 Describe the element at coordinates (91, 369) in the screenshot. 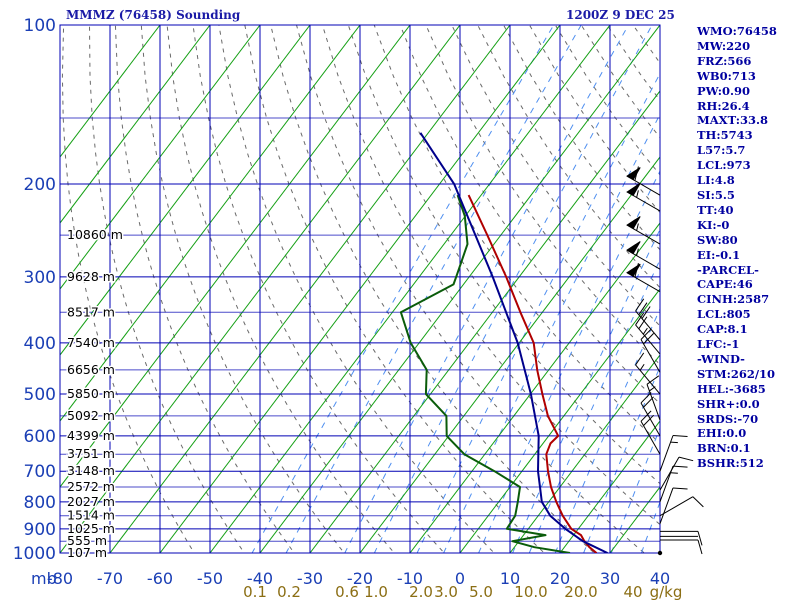

I see `height-label: 6656 m` at that location.